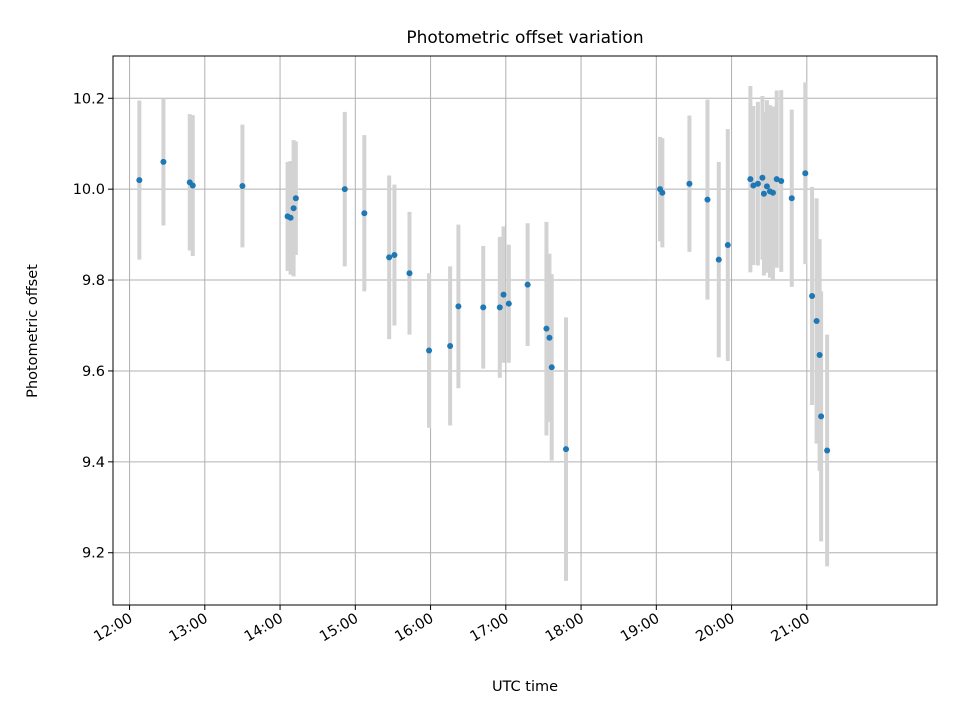 The image size is (960, 725). Describe the element at coordinates (525, 687) in the screenshot. I see `x-axis-label: UTC time` at that location.